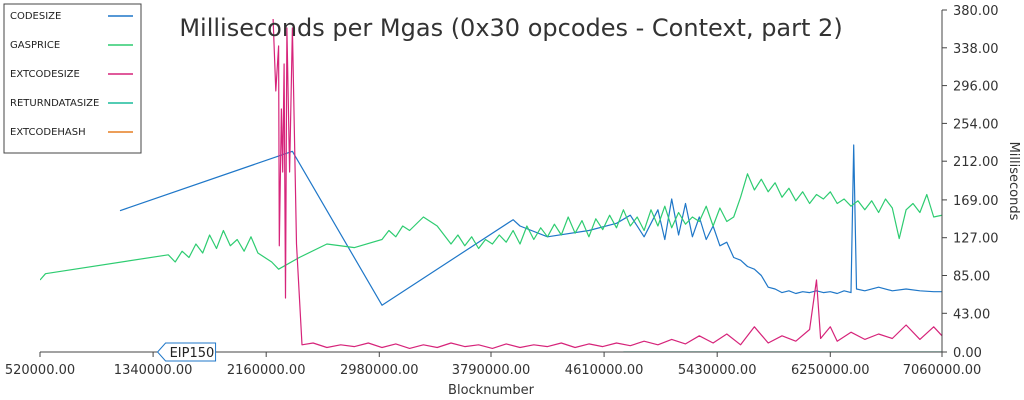 This screenshot has width=1024, height=400. I want to click on legend-label: EXTCODESIZE, so click(45, 74).